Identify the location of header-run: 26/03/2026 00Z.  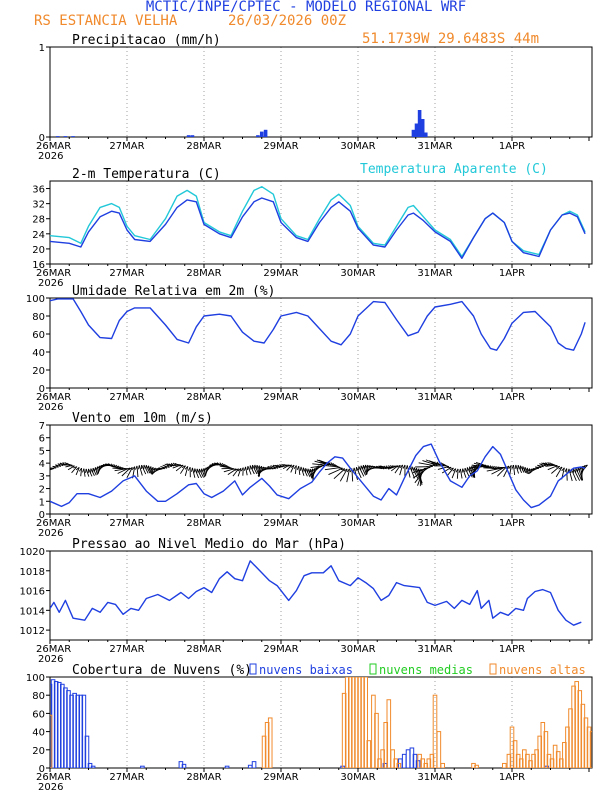
(287, 21).